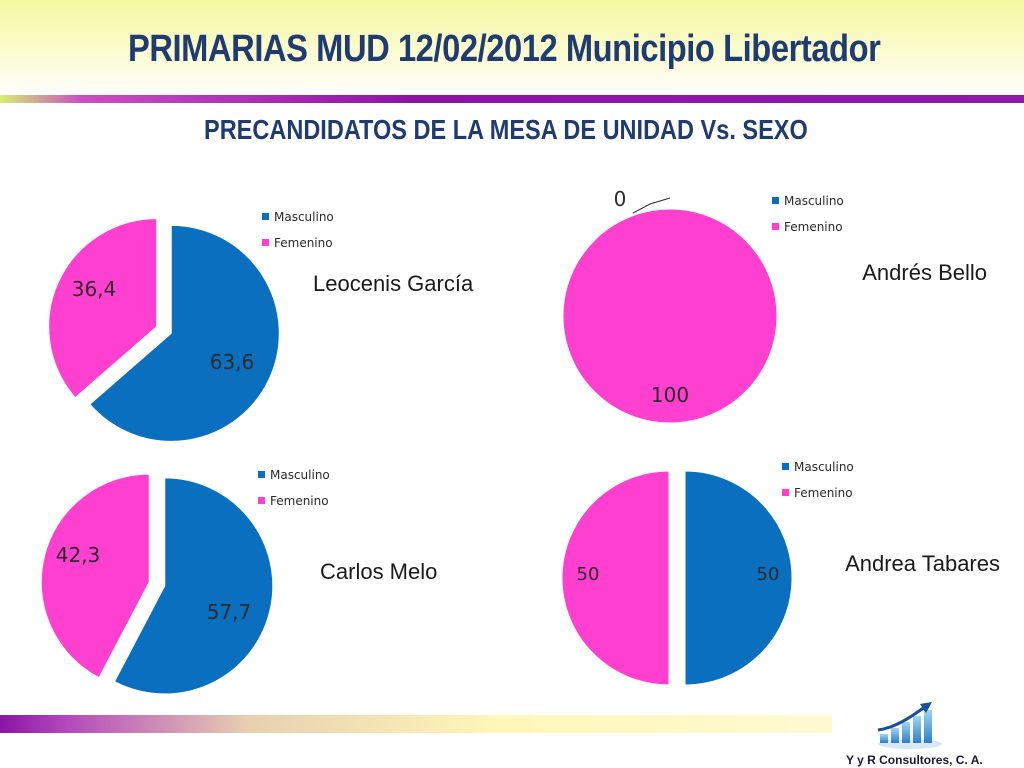 This screenshot has height=768, width=1024. What do you see at coordinates (922, 563) in the screenshot?
I see `candidate-name: Andrea Tabares` at bounding box center [922, 563].